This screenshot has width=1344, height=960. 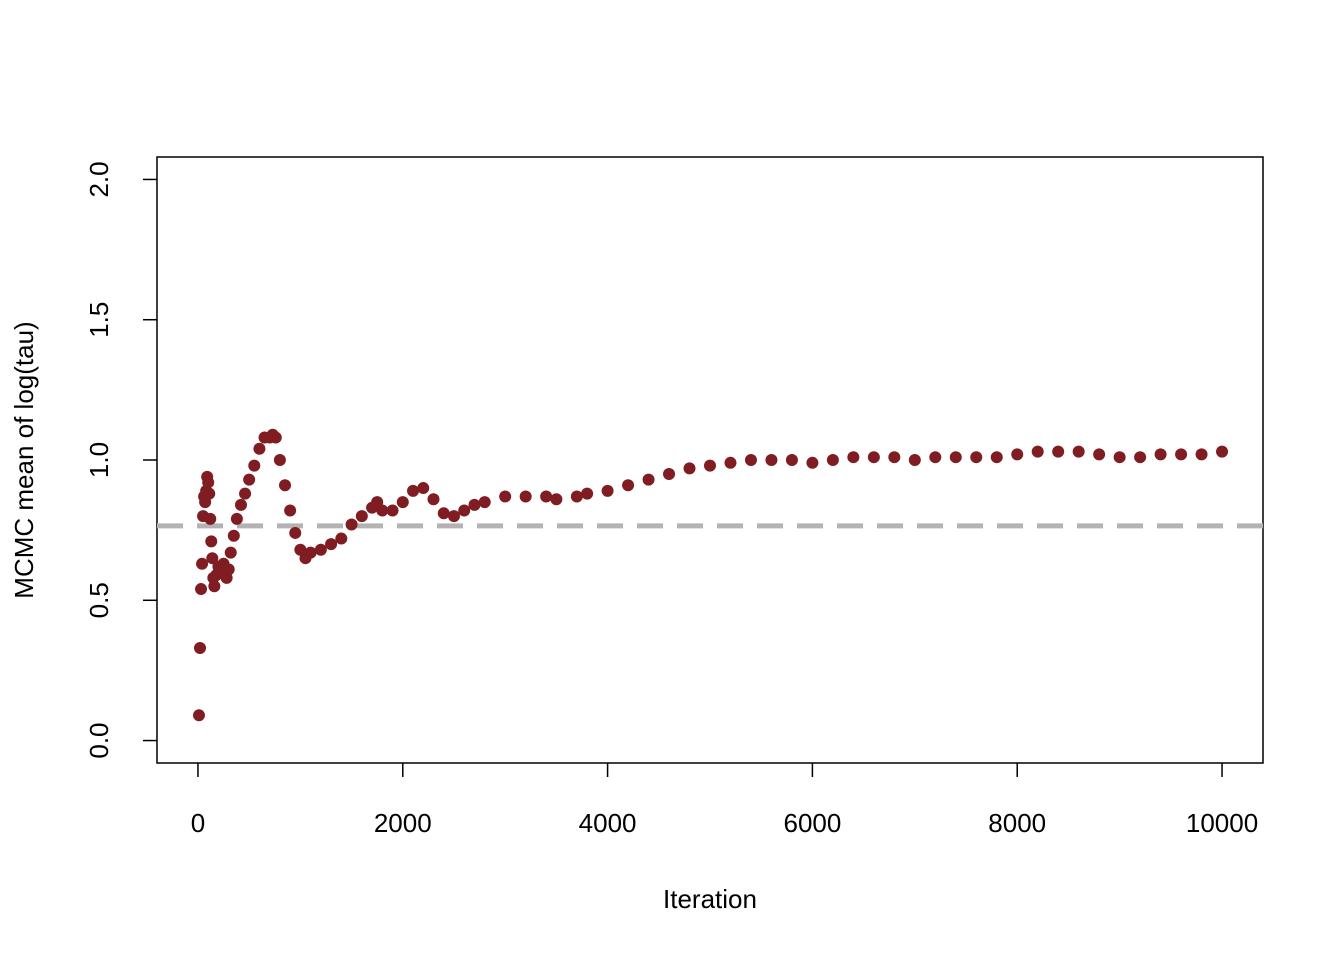 I want to click on y-tick-label: 1.0, so click(x=99, y=460).